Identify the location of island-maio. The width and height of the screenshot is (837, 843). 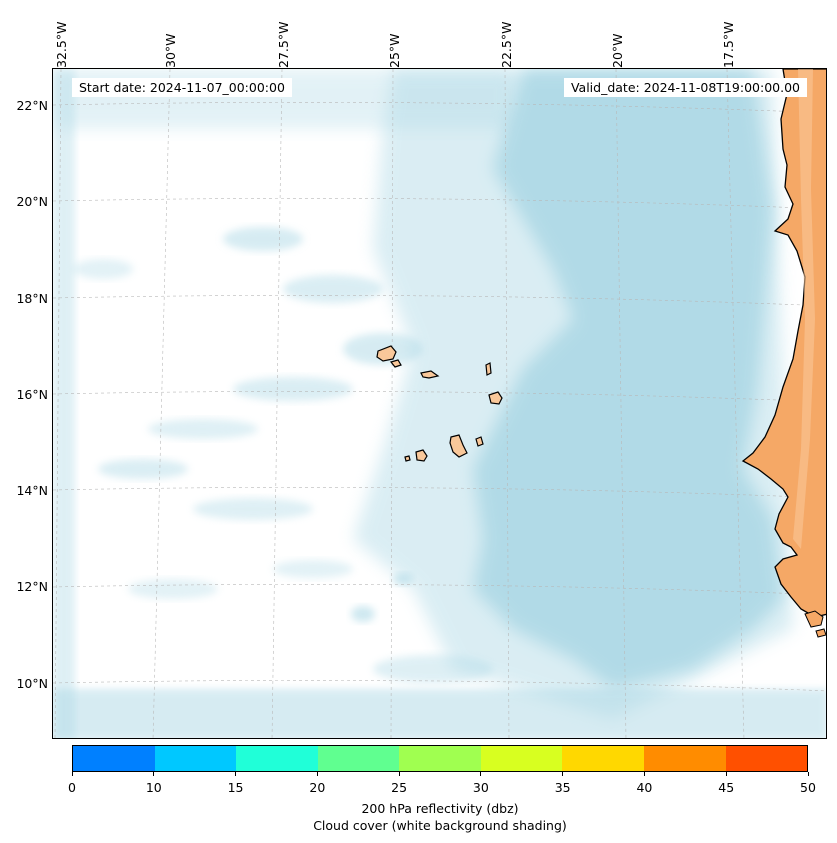
(479, 441).